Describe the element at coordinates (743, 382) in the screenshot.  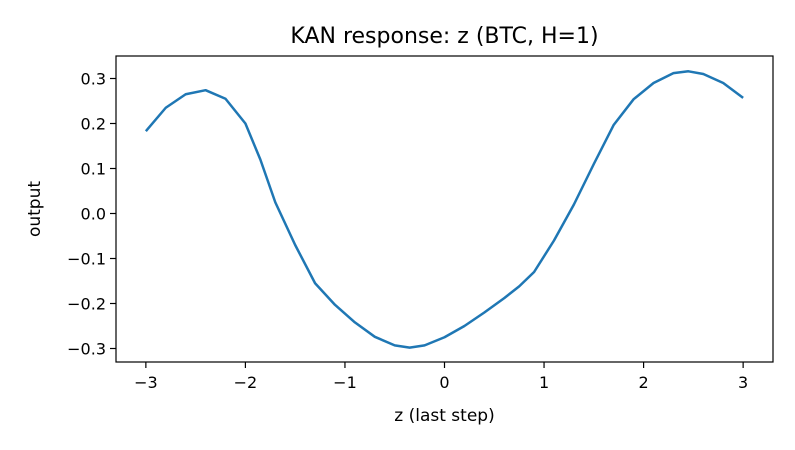
I see `x-tick-label: 3` at that location.